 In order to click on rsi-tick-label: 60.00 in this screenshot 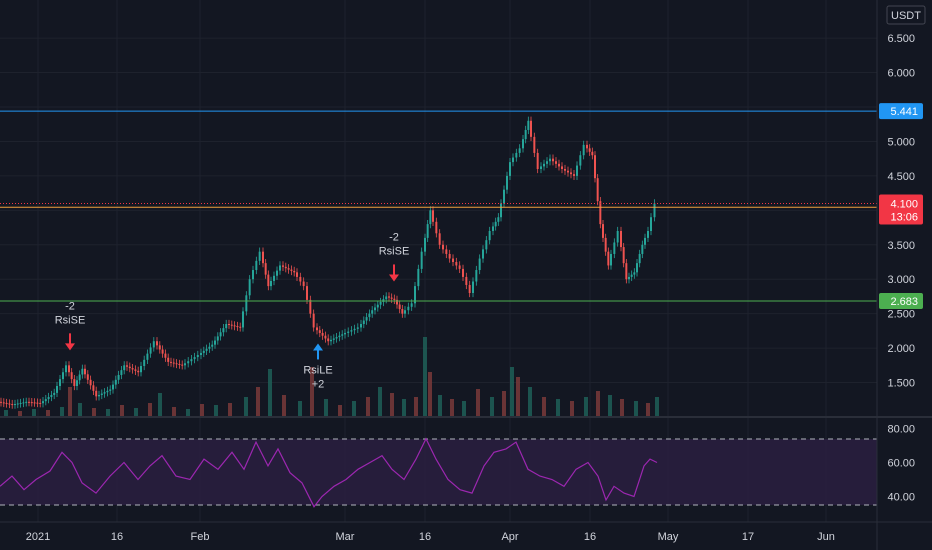, I will do `click(901, 464)`.